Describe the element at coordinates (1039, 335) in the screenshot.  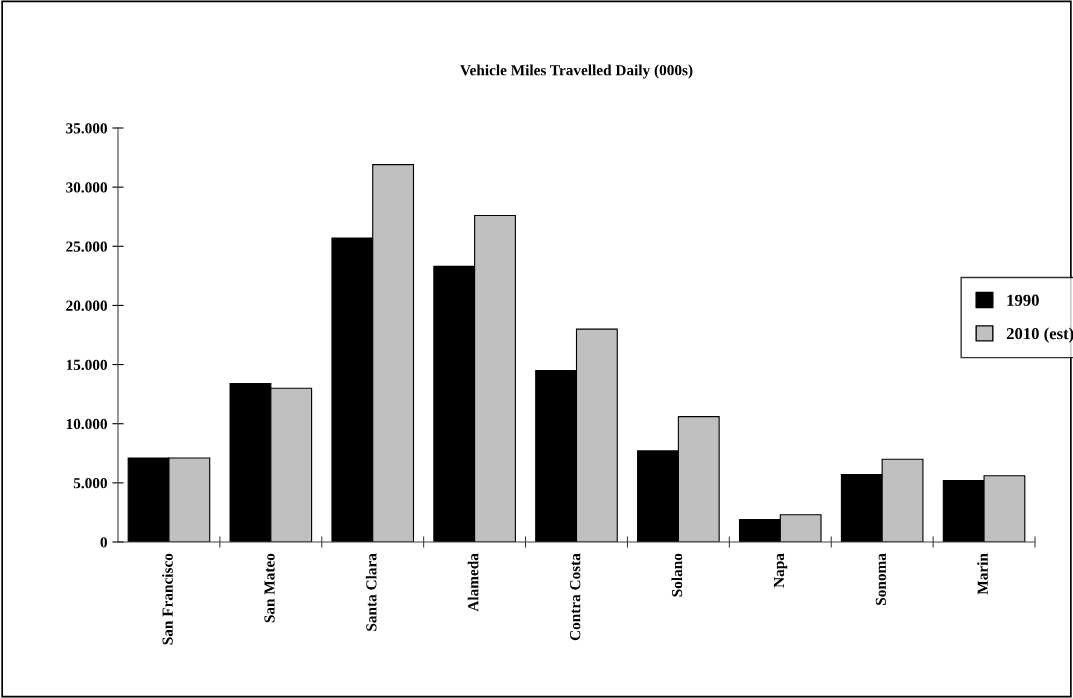
I see `legend-label: 2010 (est)` at that location.